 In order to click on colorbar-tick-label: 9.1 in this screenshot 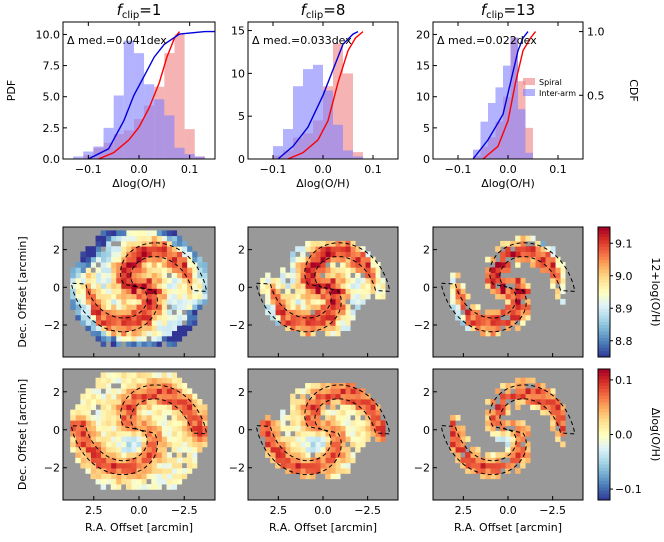, I will do `click(624, 243)`.